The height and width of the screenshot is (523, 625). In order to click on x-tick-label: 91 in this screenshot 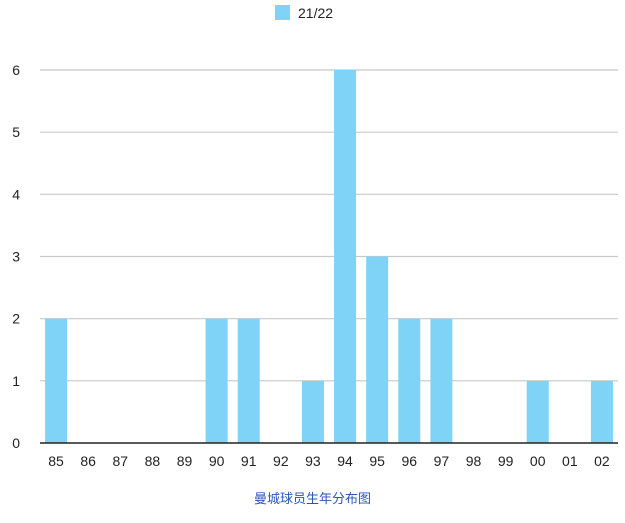, I will do `click(249, 461)`.